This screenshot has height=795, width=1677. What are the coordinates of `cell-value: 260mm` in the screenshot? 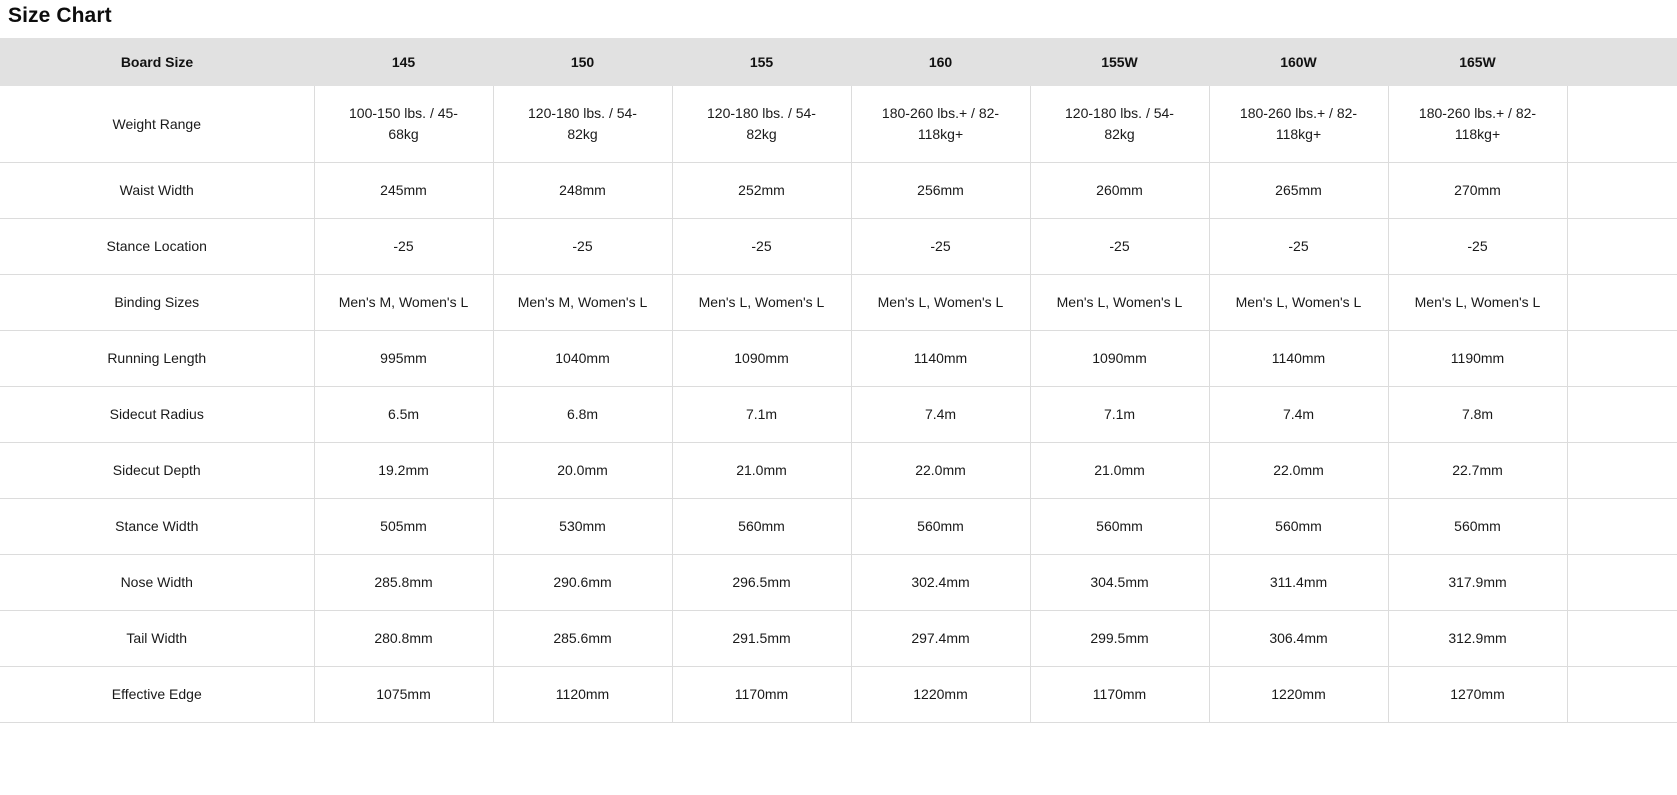 It's located at (1119, 190).